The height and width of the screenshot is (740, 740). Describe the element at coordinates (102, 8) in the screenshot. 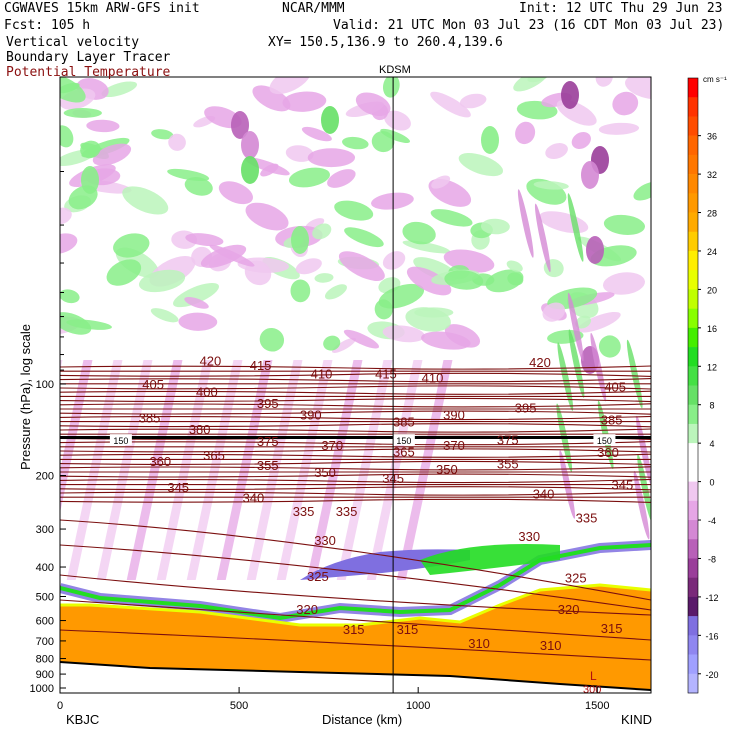

I see `model-title: CGWAVES 15km ARW-GFS init` at that location.